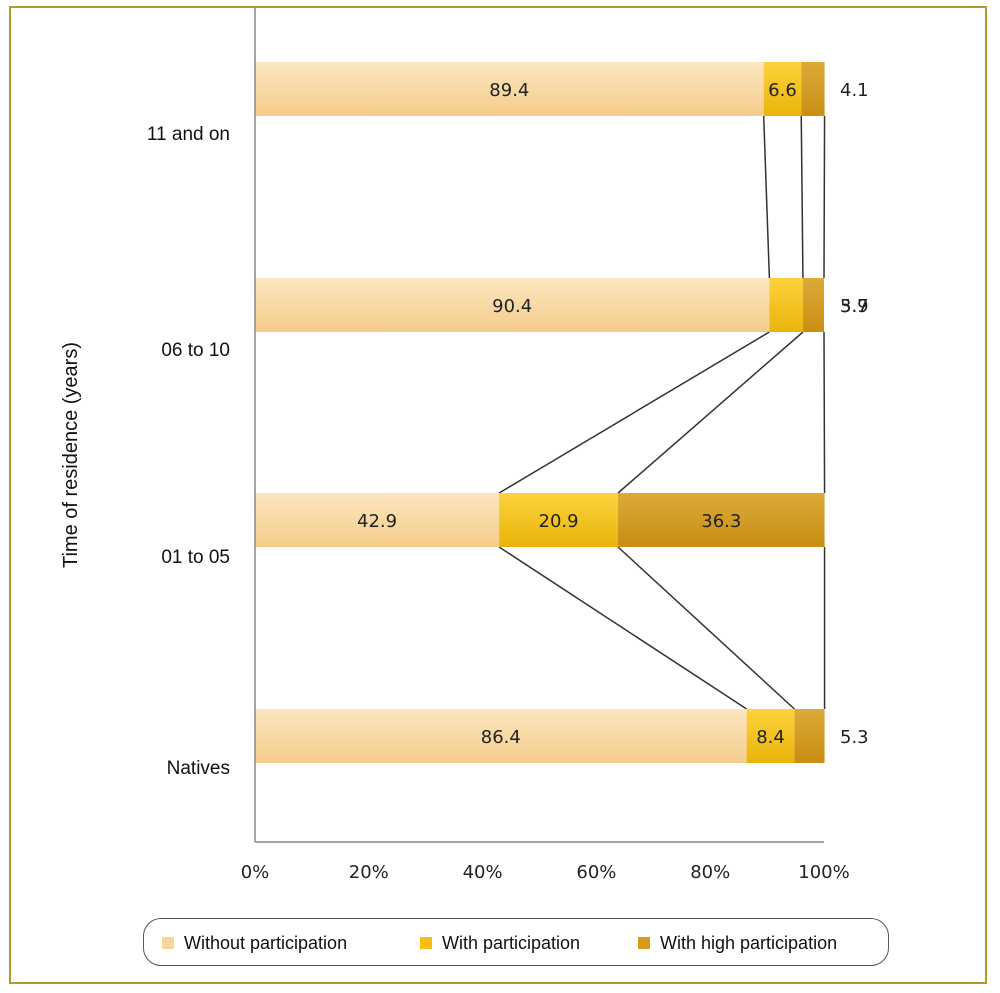 The height and width of the screenshot is (993, 1000). Describe the element at coordinates (266, 942) in the screenshot. I see `legend-label-without: Without participation` at that location.